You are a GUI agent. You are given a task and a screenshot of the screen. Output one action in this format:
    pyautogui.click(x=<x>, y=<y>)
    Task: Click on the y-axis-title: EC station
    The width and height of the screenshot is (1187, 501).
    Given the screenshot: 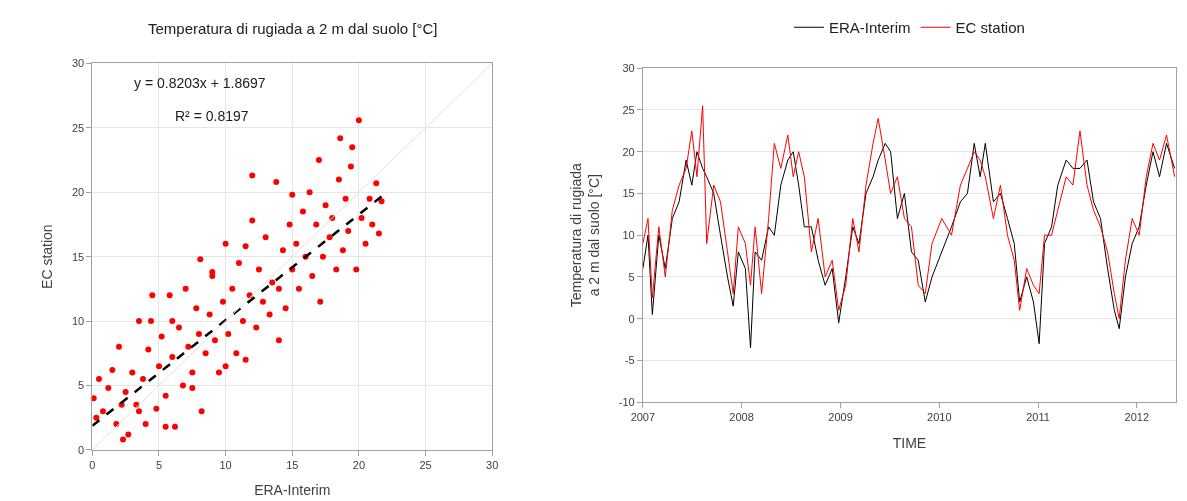 What is the action you would take?
    pyautogui.click(x=47, y=256)
    